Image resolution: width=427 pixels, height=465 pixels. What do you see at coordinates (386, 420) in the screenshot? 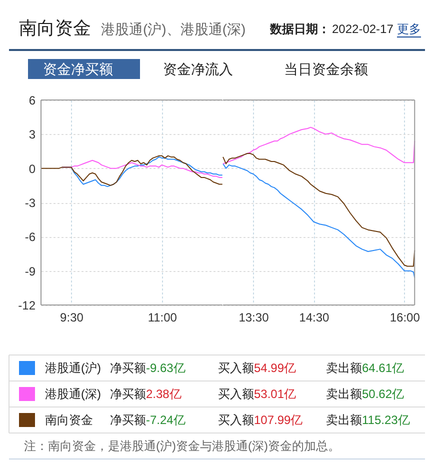
I see `text: 115.23亿` at bounding box center [386, 420].